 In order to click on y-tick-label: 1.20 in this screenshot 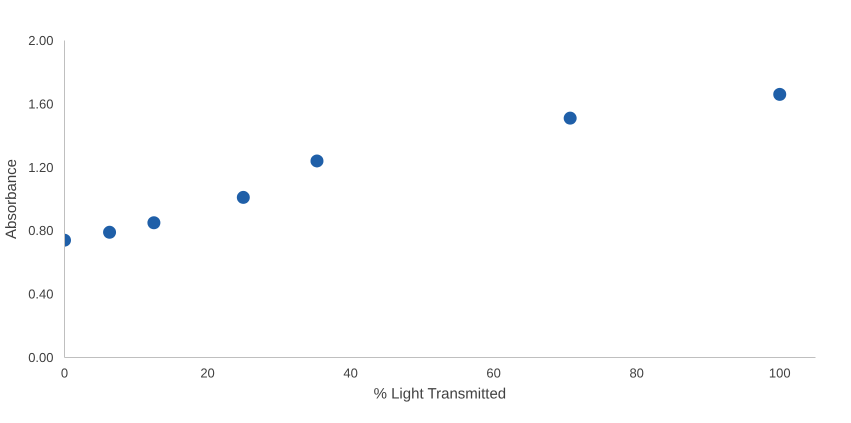, I will do `click(41, 167)`.